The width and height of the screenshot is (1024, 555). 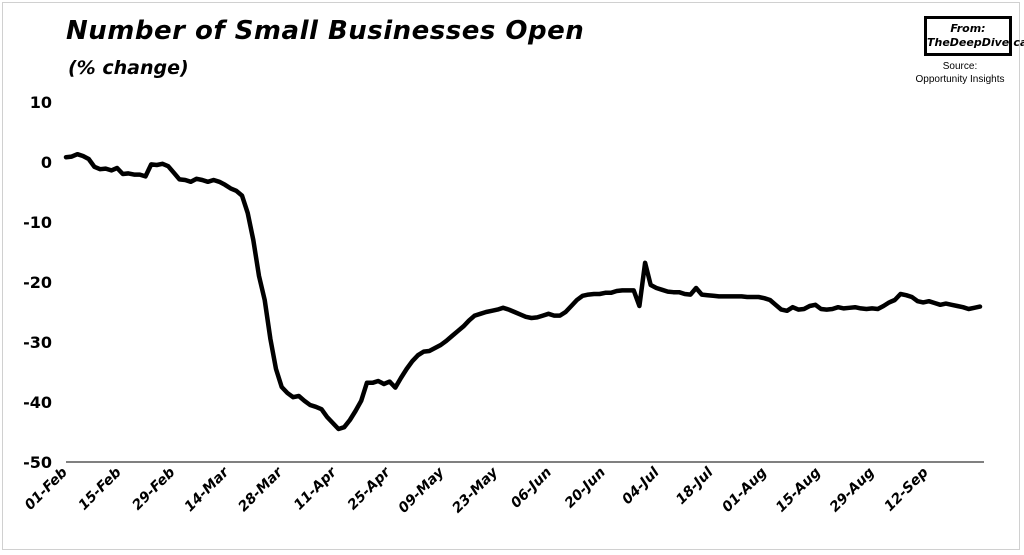 What do you see at coordinates (906, 490) in the screenshot?
I see `x-tick-label: 12-Sep` at bounding box center [906, 490].